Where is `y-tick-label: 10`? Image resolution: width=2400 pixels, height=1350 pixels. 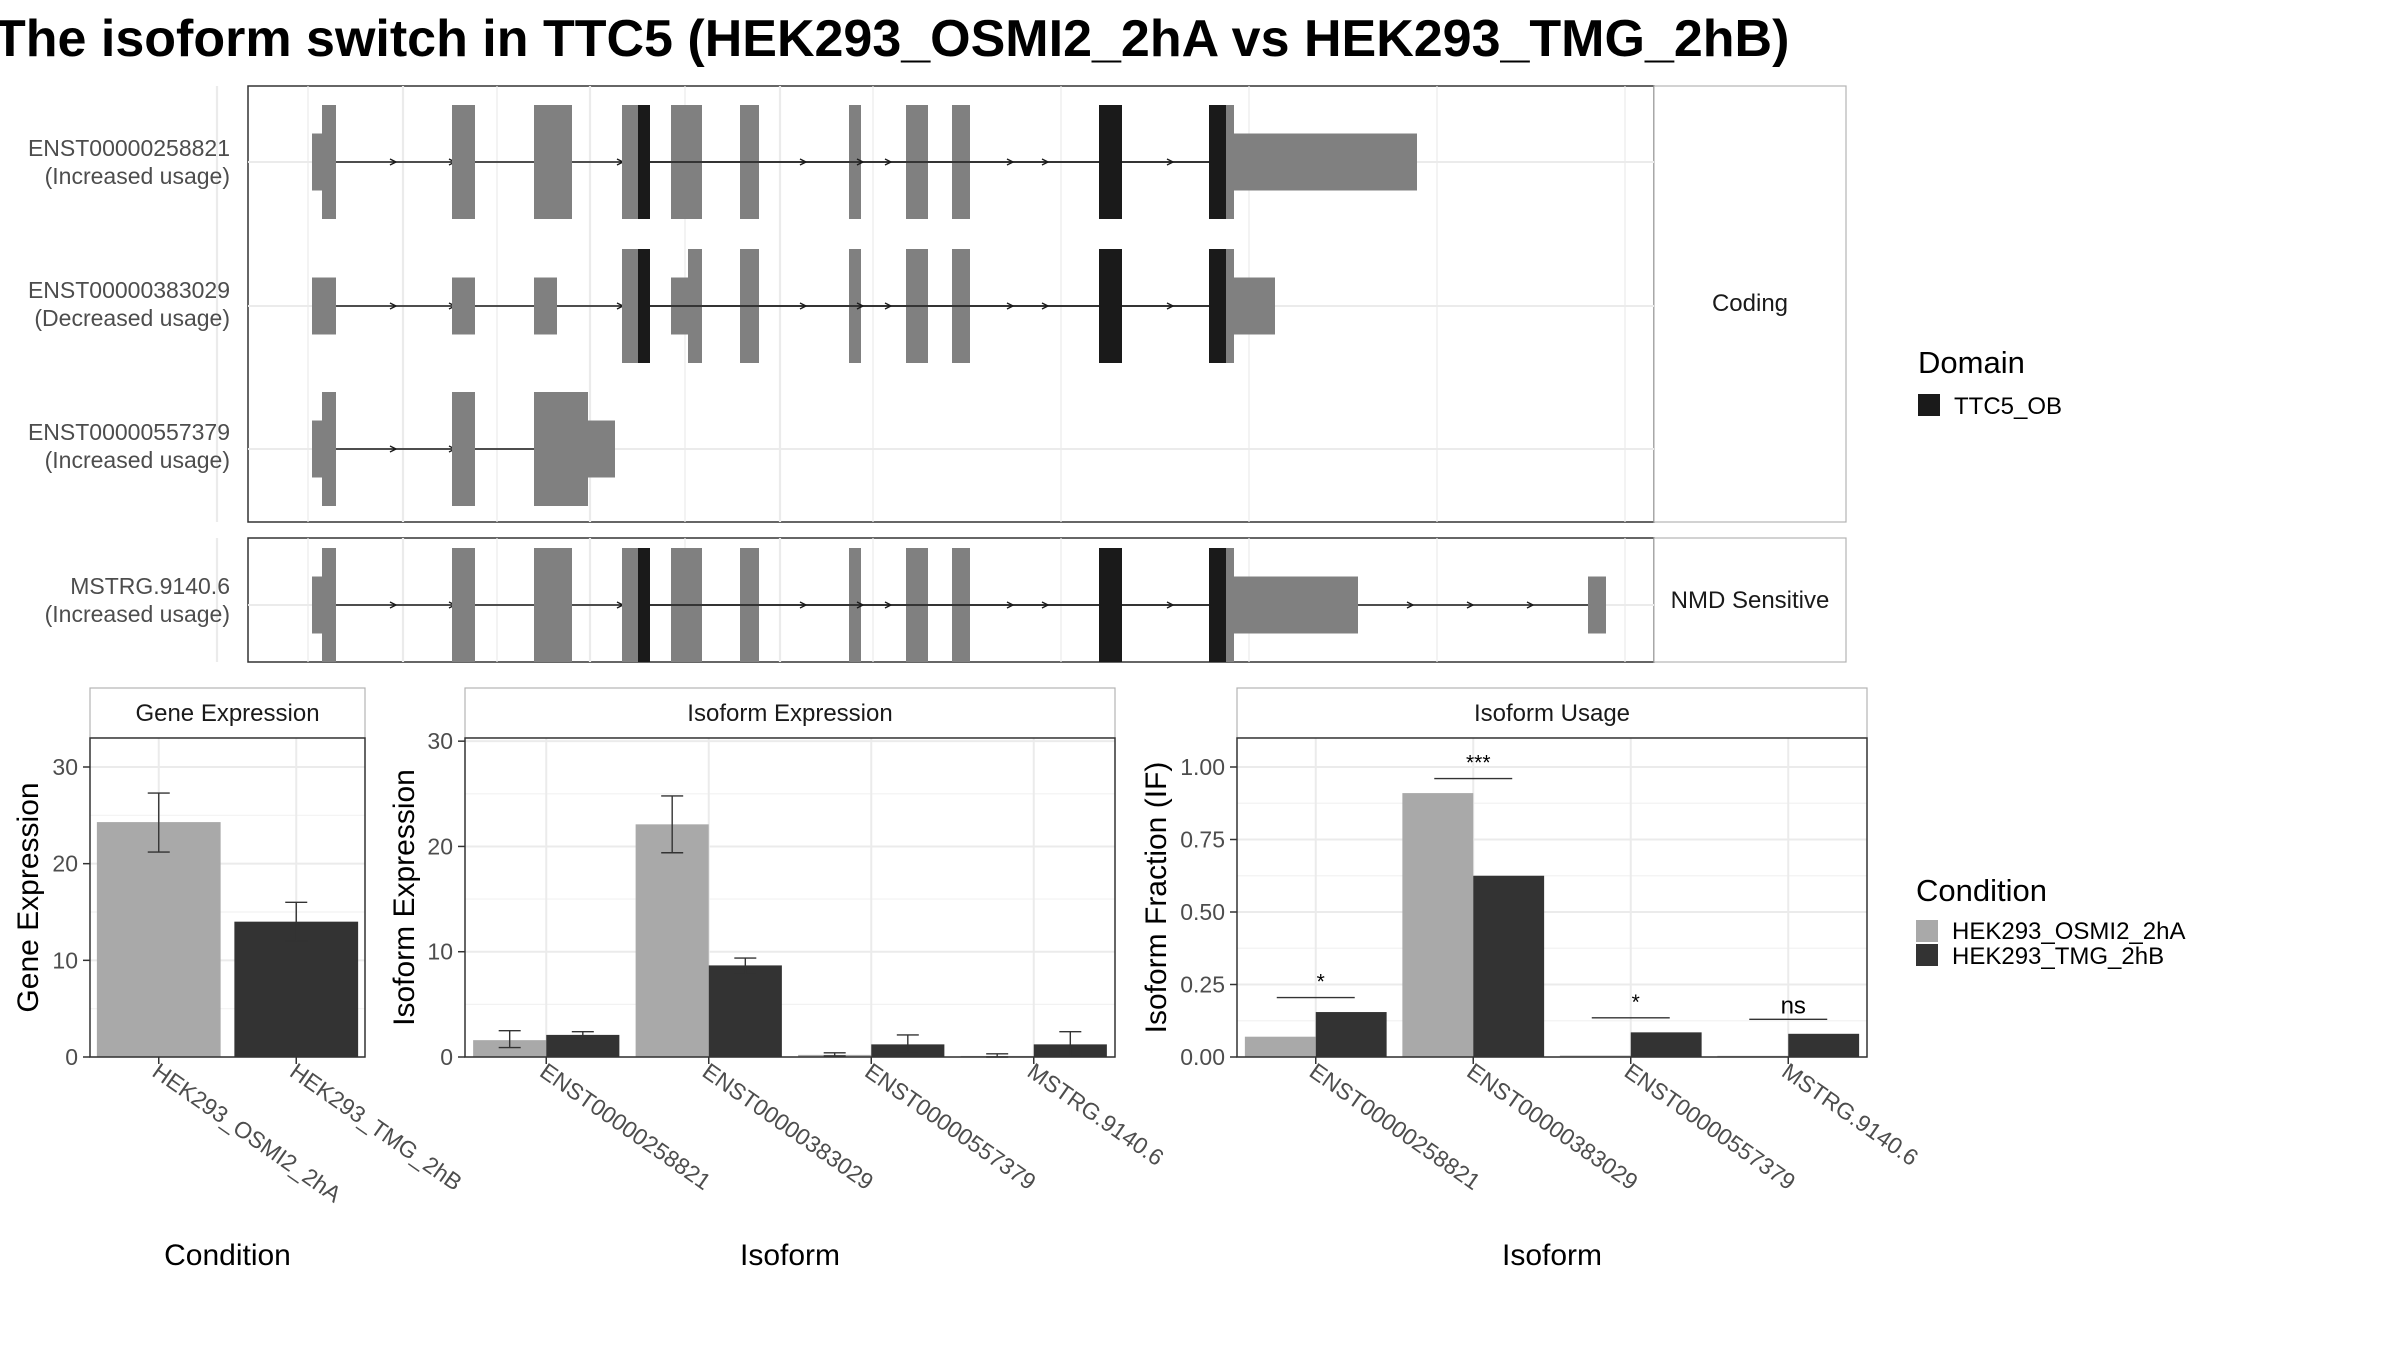 y-tick-label: 10 is located at coordinates (65, 960).